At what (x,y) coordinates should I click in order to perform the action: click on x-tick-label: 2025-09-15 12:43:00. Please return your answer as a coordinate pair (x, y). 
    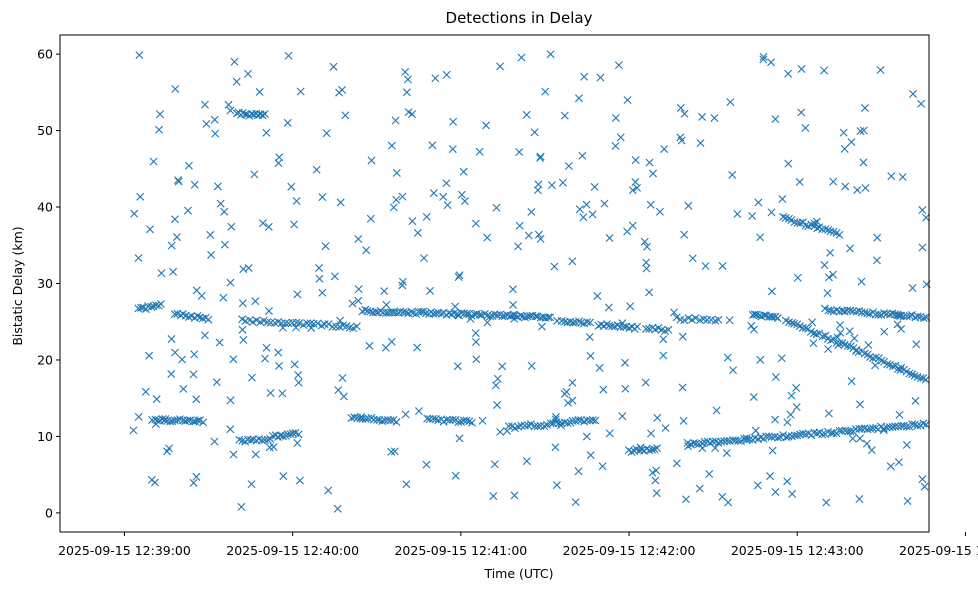
    Looking at the image, I should click on (797, 550).